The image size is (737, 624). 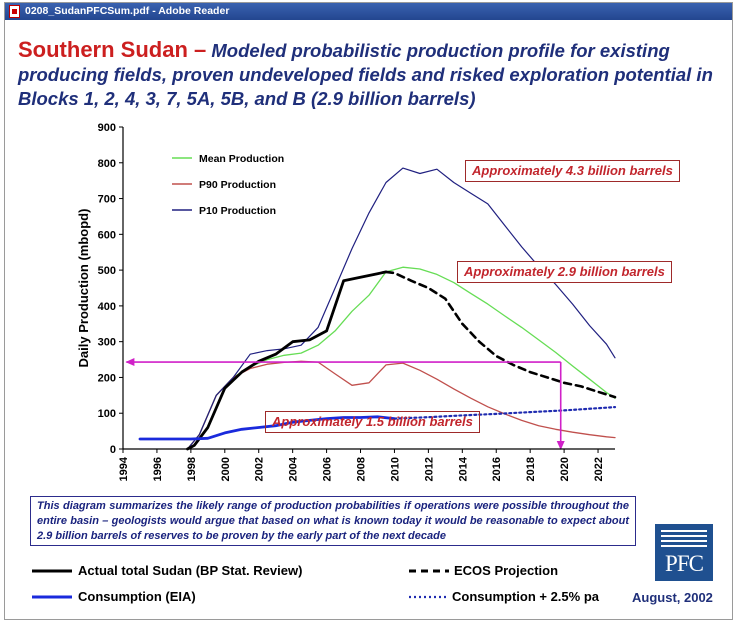 I want to click on annotation-p90: Approximately 1.5 billion barrels, so click(x=372, y=422).